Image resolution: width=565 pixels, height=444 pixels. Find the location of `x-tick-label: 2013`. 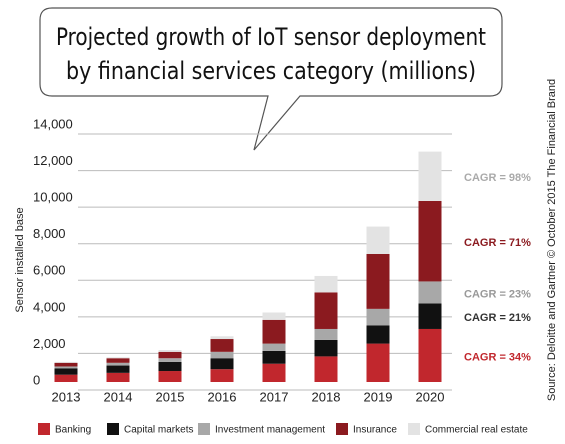

x-tick-label: 2013 is located at coordinates (66, 396).